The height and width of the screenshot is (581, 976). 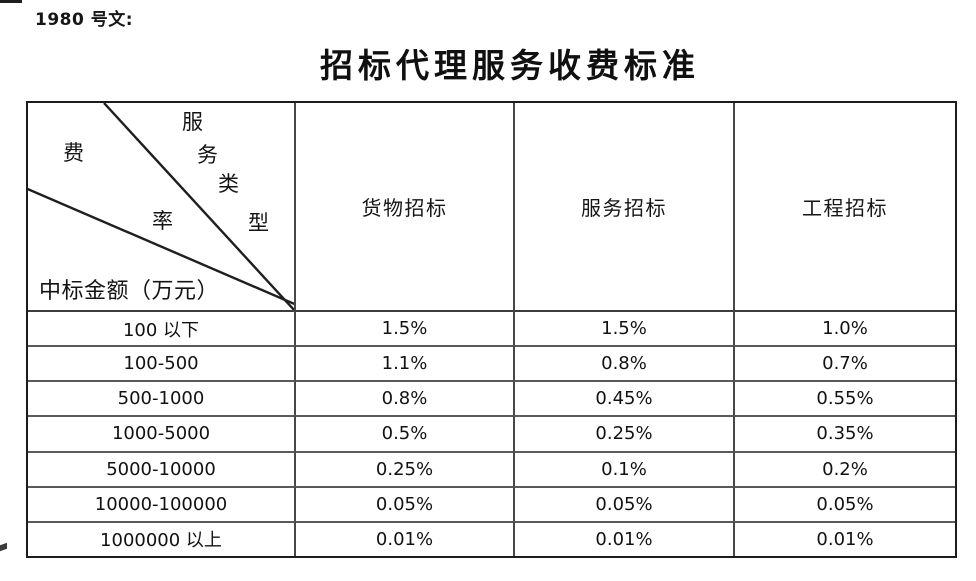 I want to click on corner-fee-char-2: 率, so click(x=162, y=221).